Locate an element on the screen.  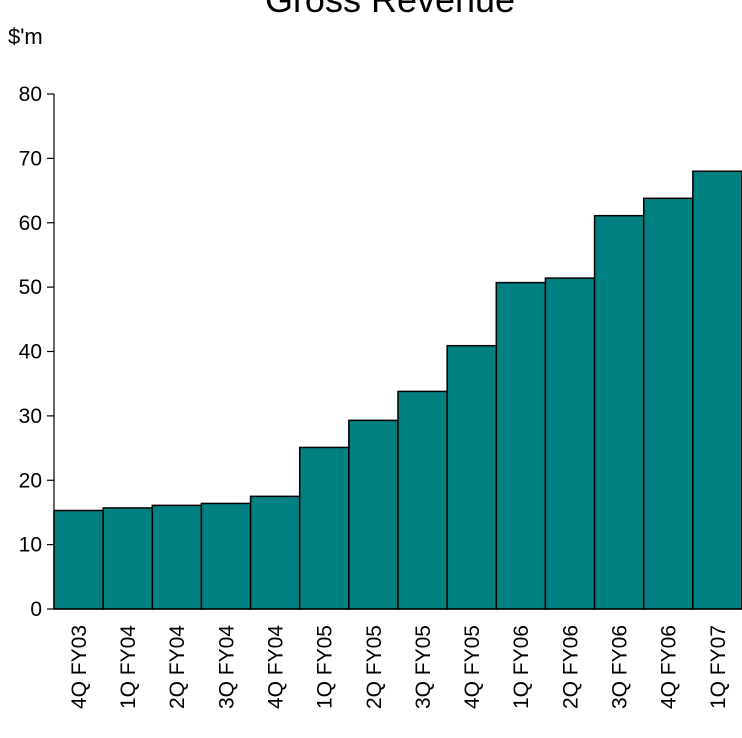
x-tick-label: 4Q FY04 is located at coordinates (275, 667).